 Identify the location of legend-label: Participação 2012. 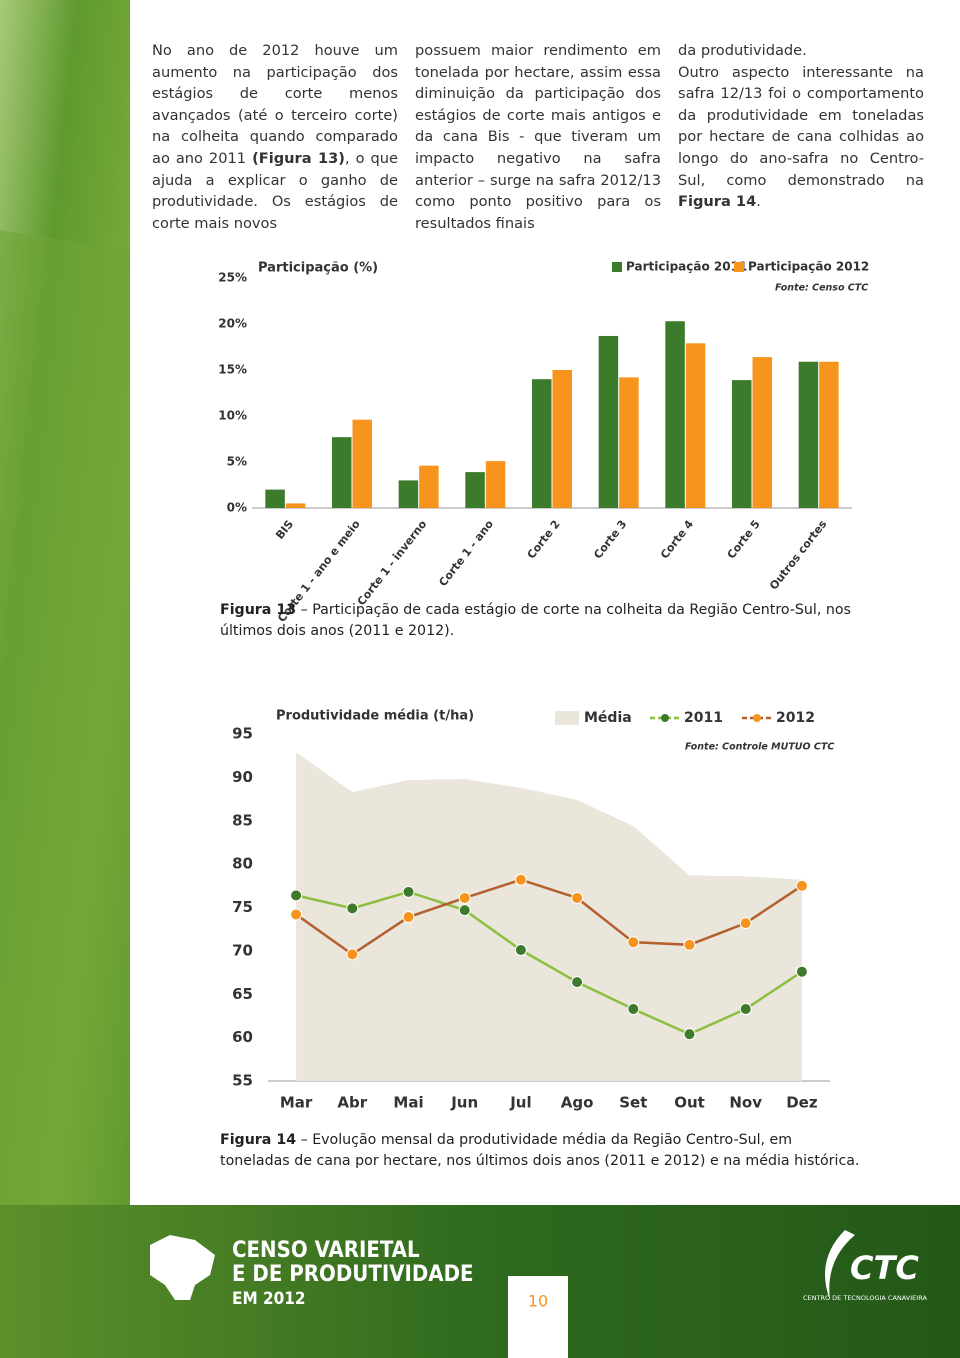
(808, 267).